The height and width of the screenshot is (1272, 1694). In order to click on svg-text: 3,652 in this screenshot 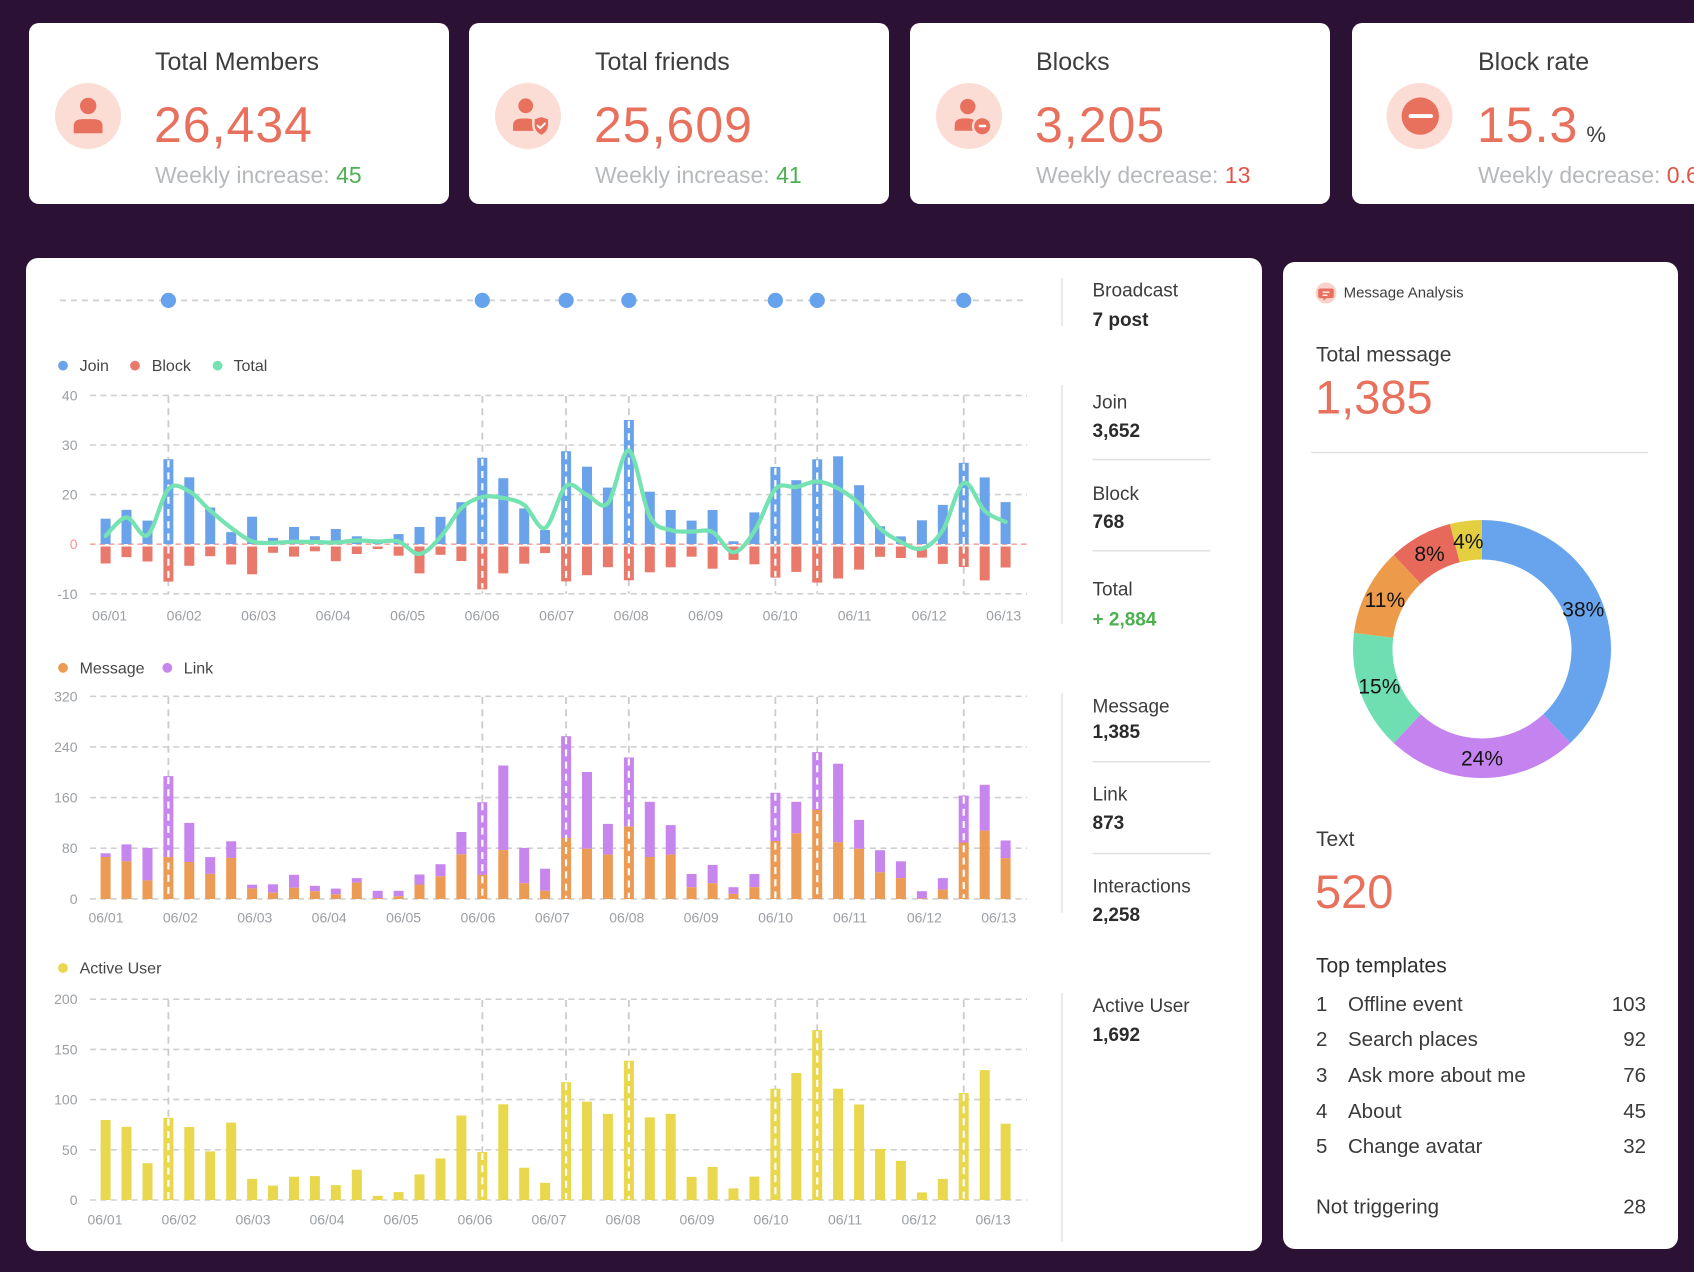, I will do `click(1117, 431)`.